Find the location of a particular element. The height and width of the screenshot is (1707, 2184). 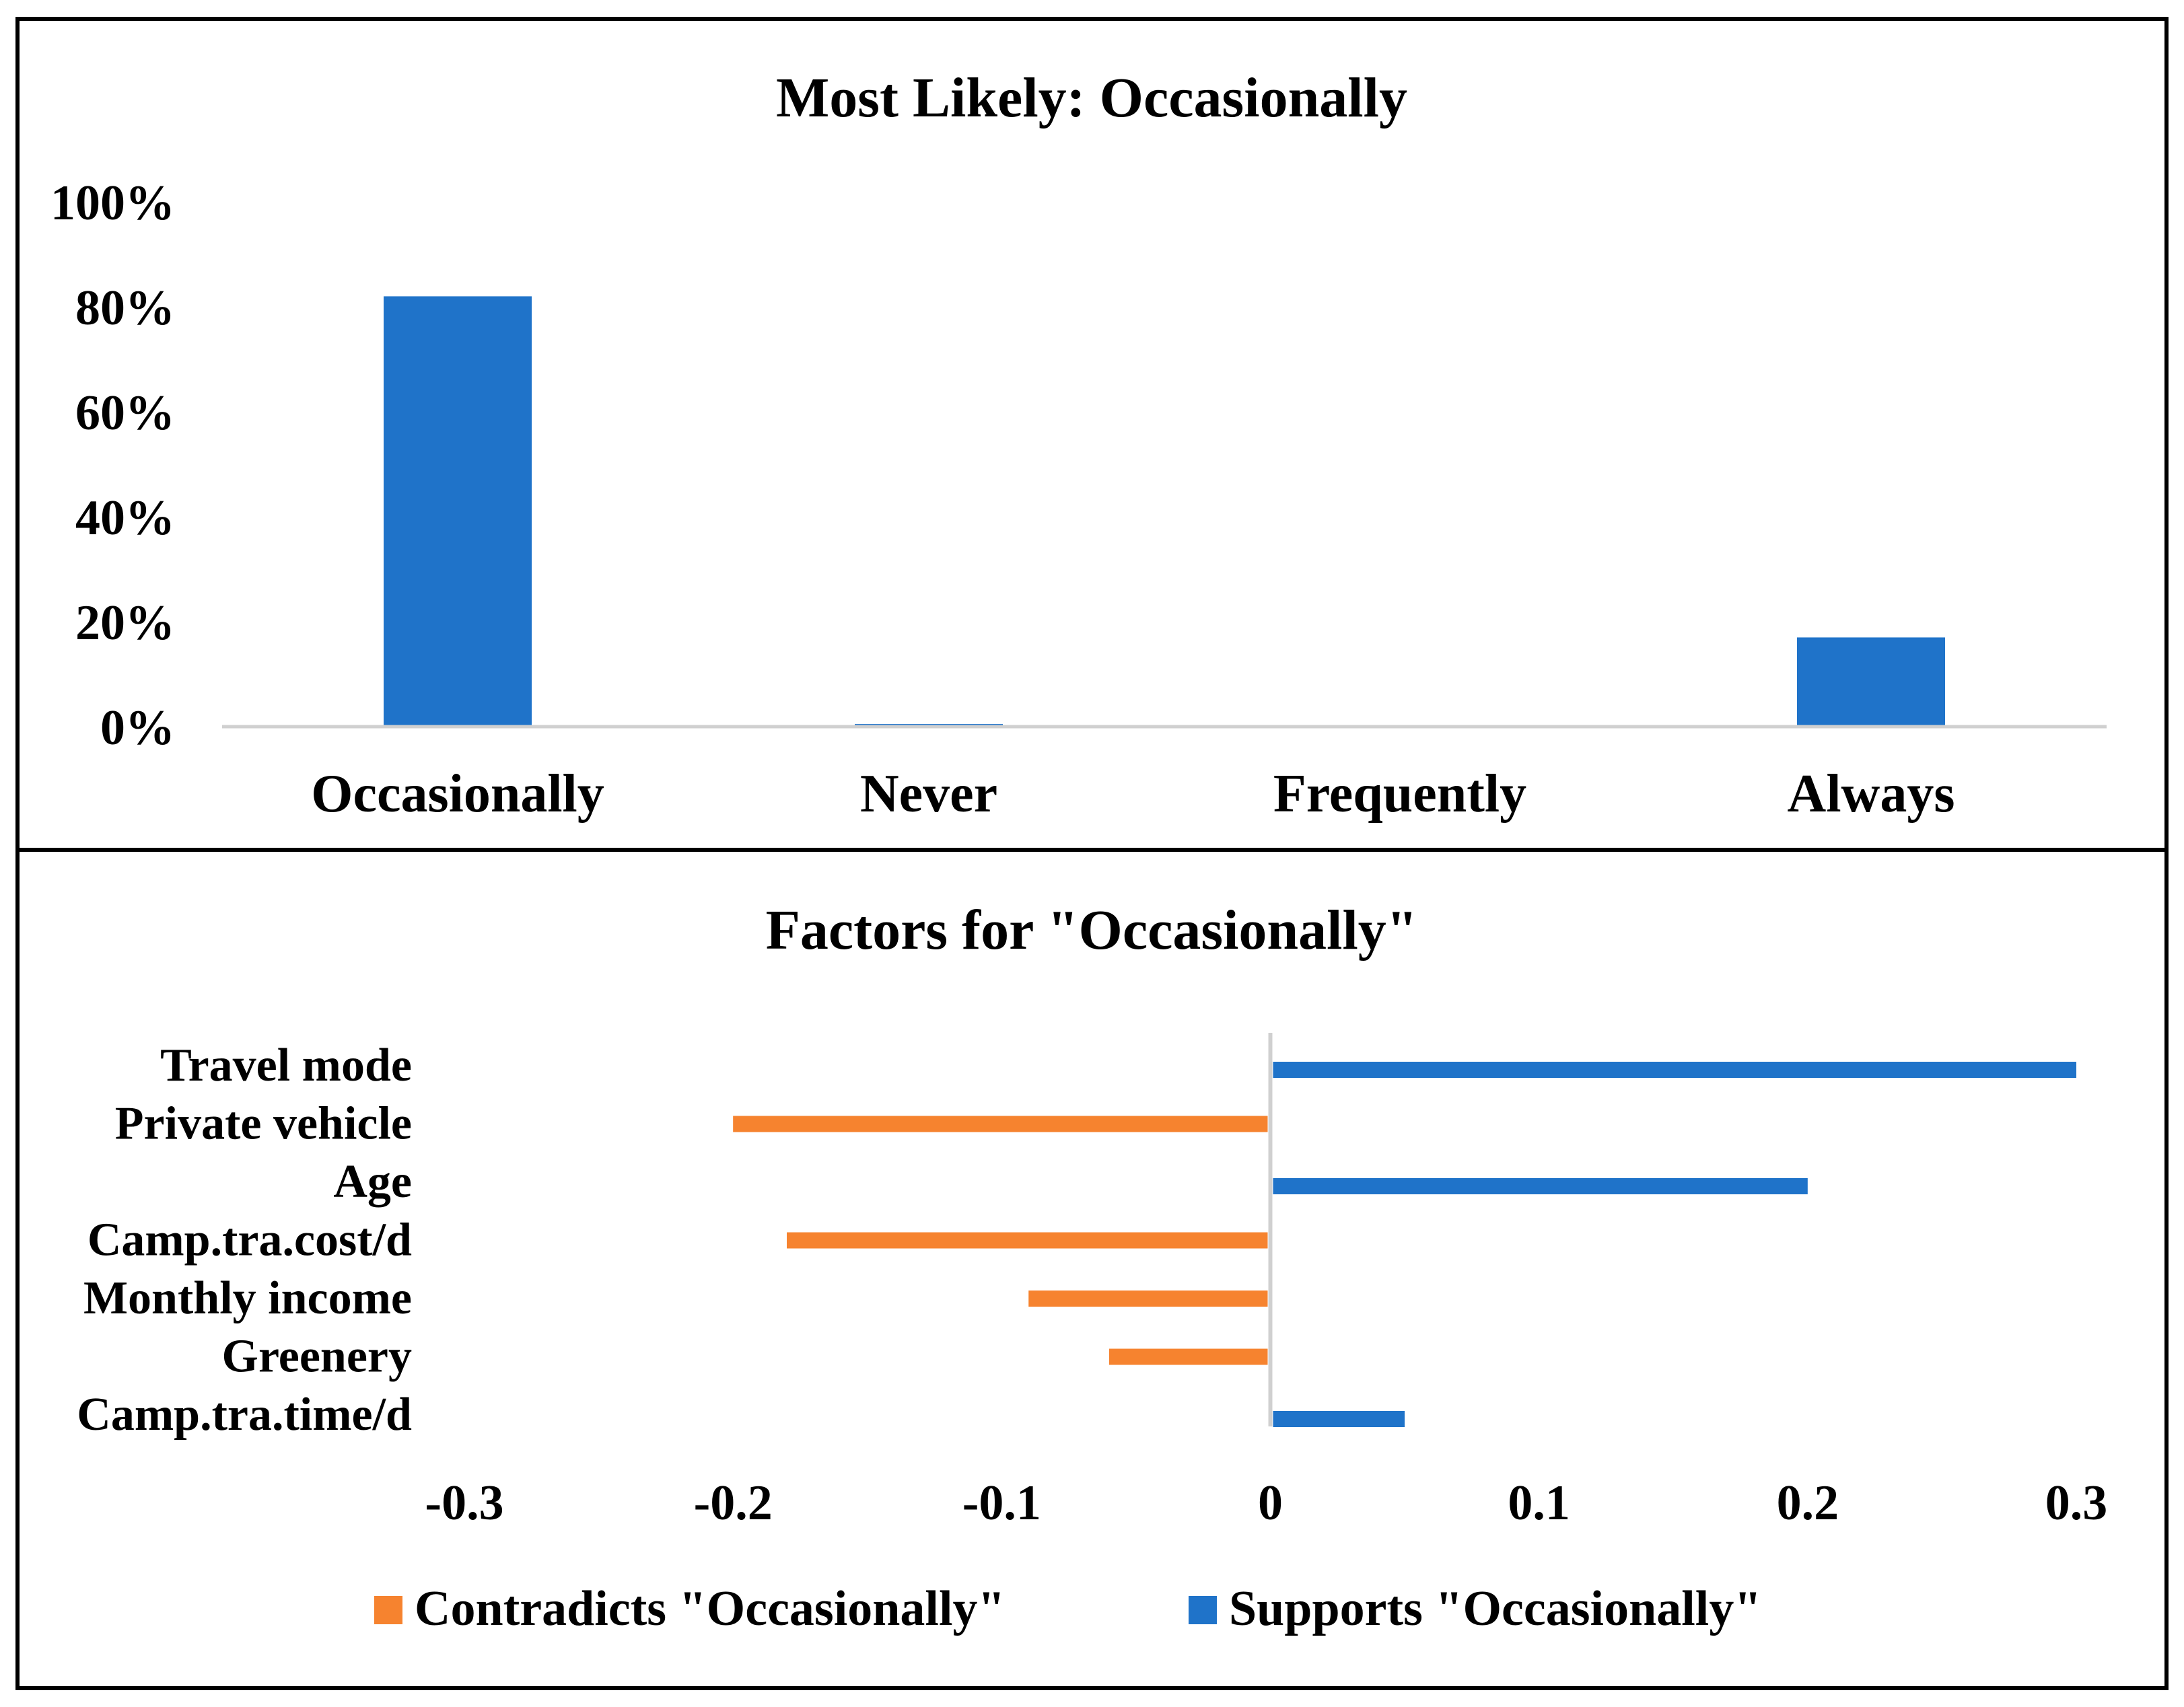

bottom-bar-camp-tra-cost-d is located at coordinates (1027, 1240).